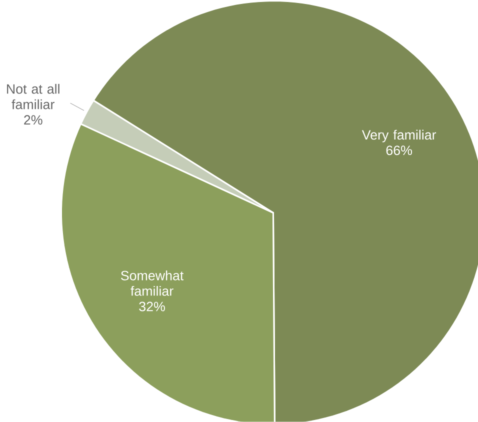  I want to click on data-label: 2%, so click(33, 120).